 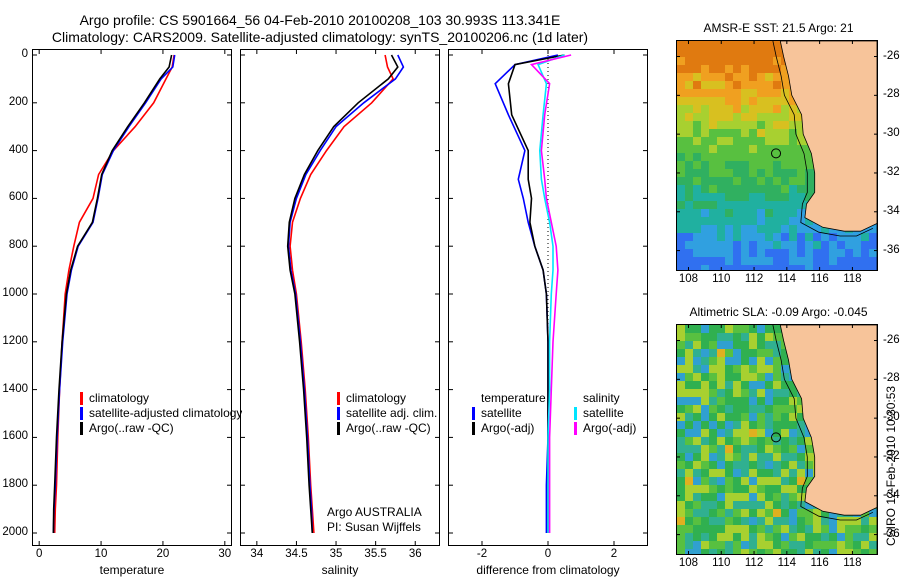 I want to click on series-line-argo-raw-qc-, so click(x=112, y=294).